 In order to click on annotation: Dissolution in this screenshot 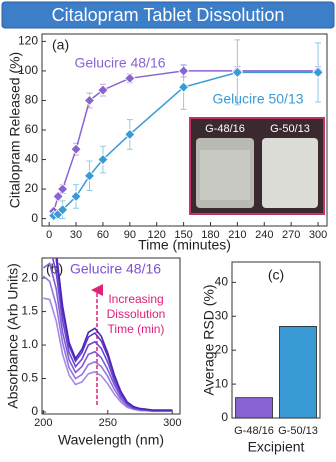, I will do `click(136, 314)`.